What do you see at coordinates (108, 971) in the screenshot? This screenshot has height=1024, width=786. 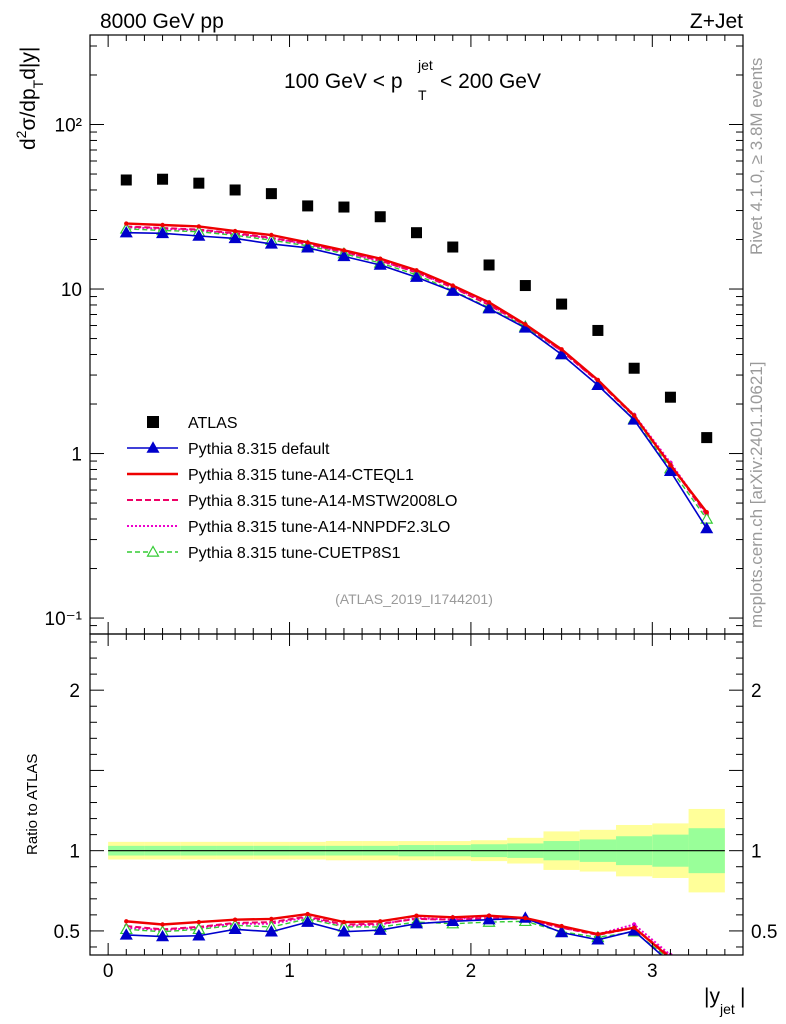 I see `x-tick-label-0: 0` at bounding box center [108, 971].